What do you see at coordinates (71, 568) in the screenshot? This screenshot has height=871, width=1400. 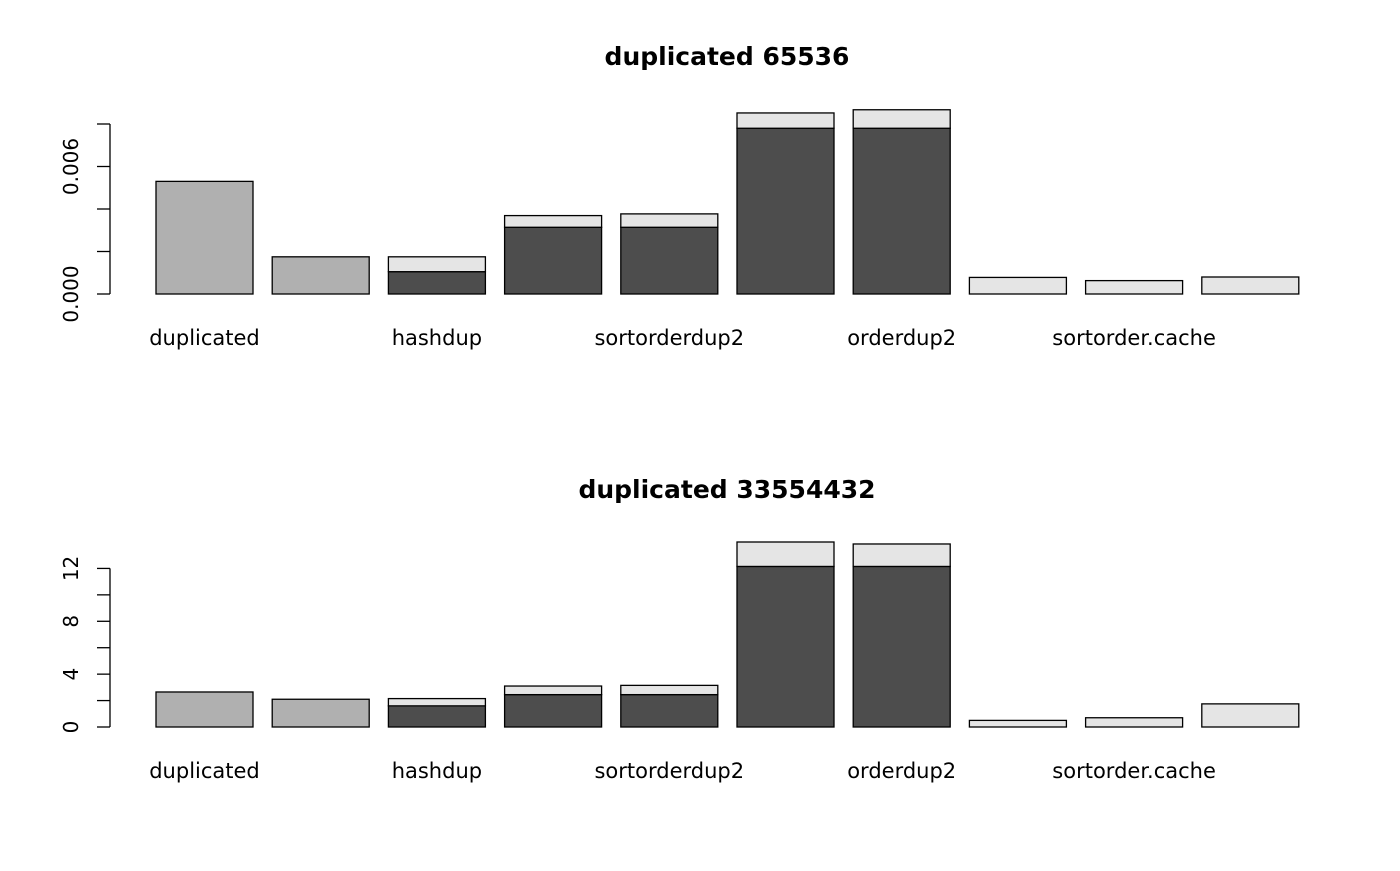 I see `y-tick-label: 12` at bounding box center [71, 568].